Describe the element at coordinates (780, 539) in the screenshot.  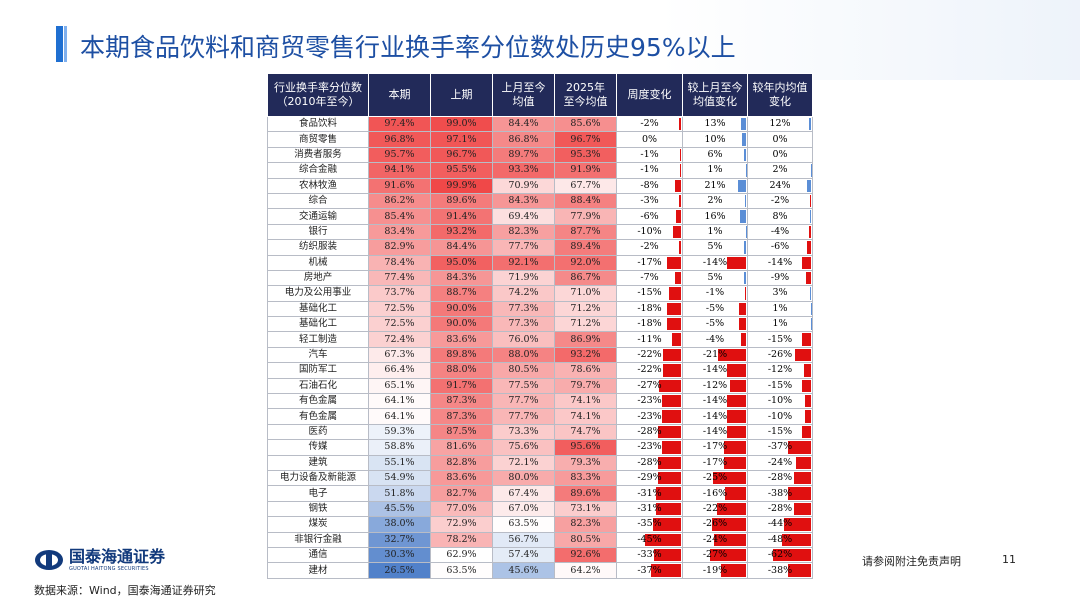
I see `vs-ytd-change-cell: -48%` at that location.